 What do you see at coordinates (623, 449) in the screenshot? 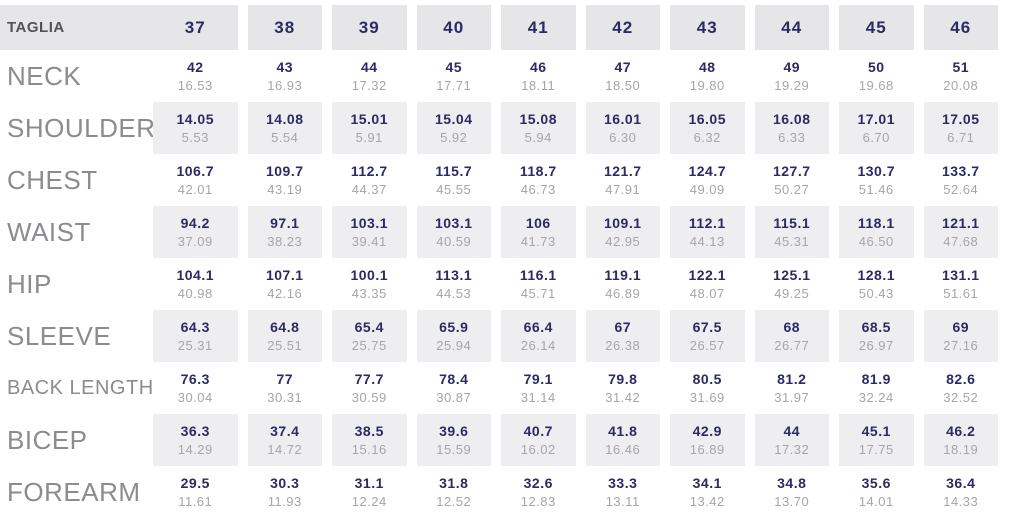
I see `inch-value: 16.46` at bounding box center [623, 449].